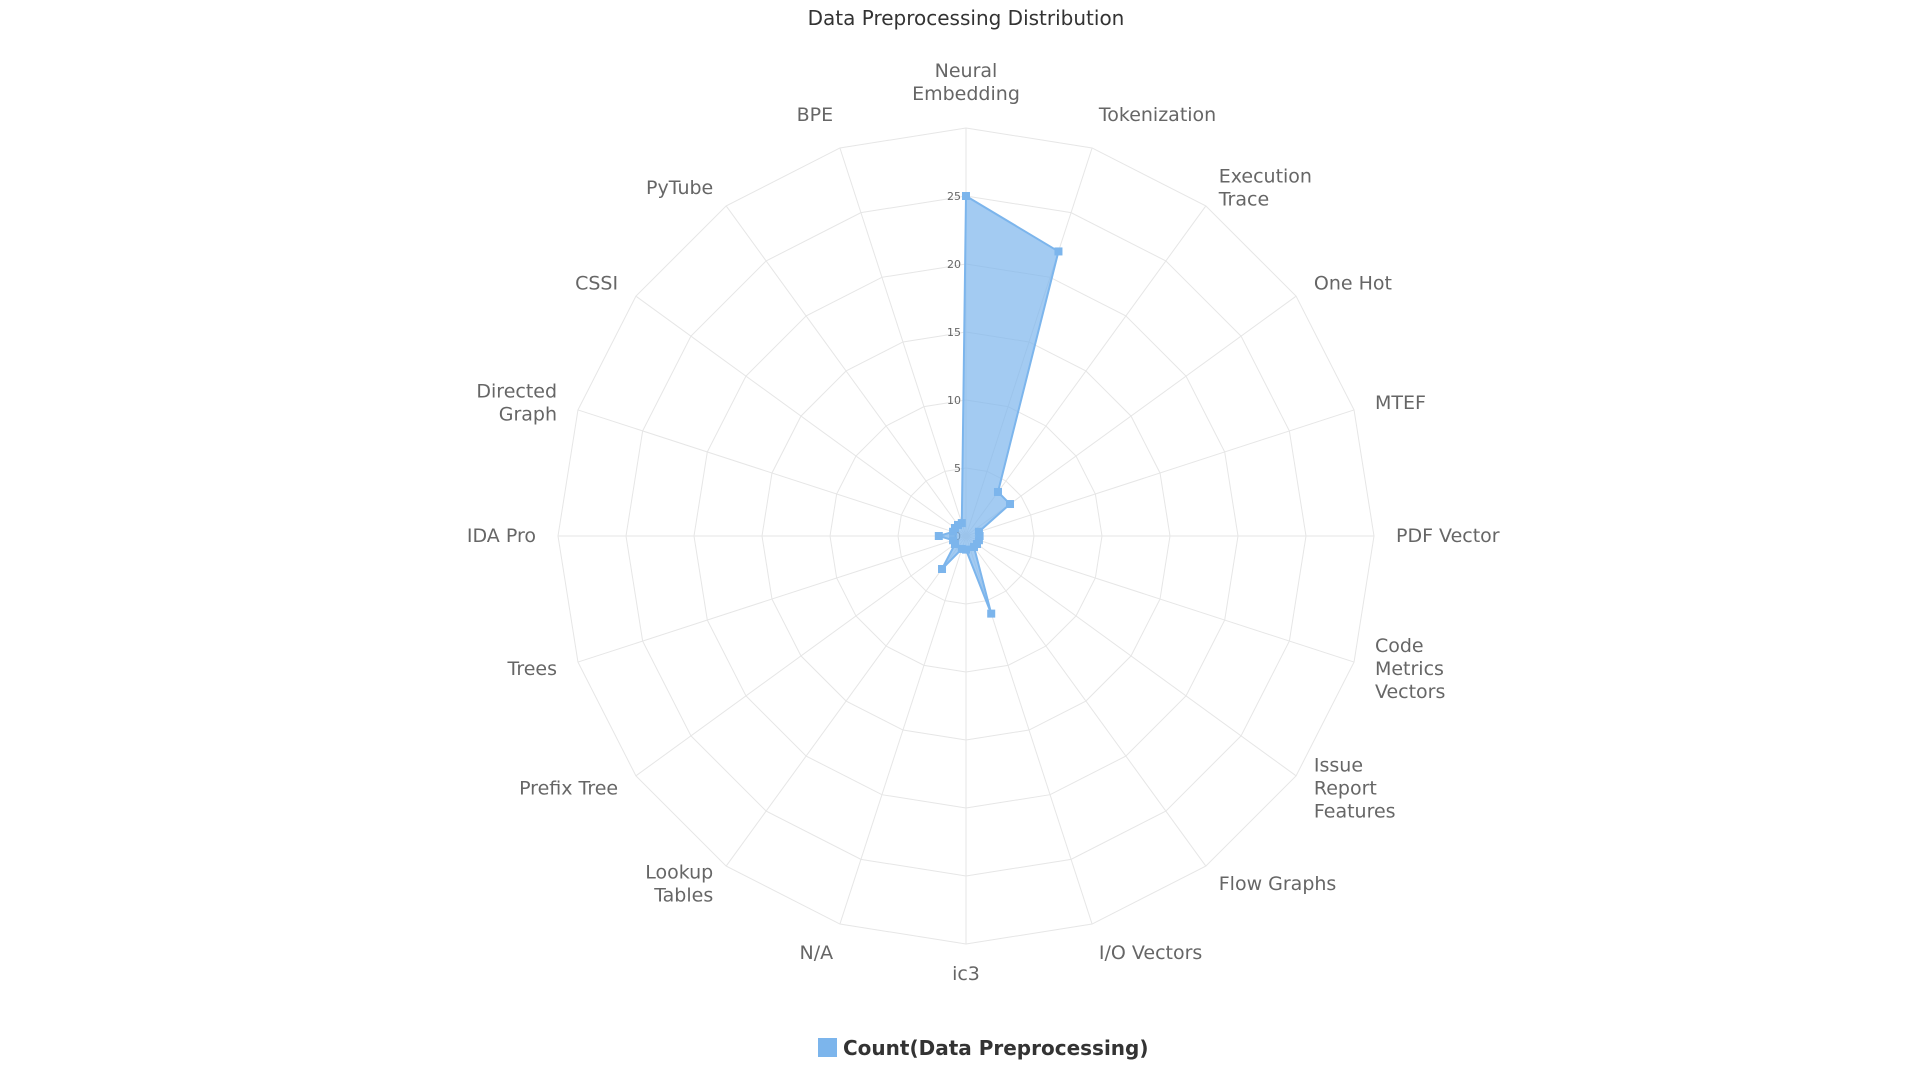 This screenshot has height=1080, width=1920. What do you see at coordinates (815, 115) in the screenshot?
I see `category-label: BPE` at bounding box center [815, 115].